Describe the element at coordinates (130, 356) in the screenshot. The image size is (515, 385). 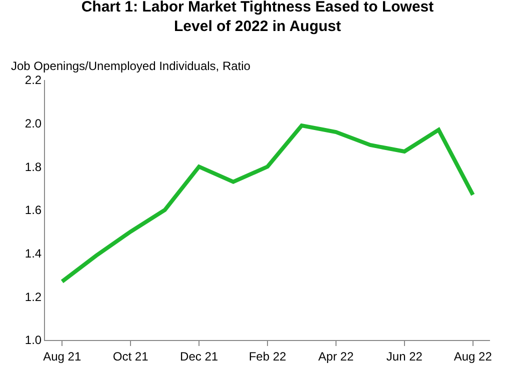
I see `x-tick-label: Oct 21` at that location.